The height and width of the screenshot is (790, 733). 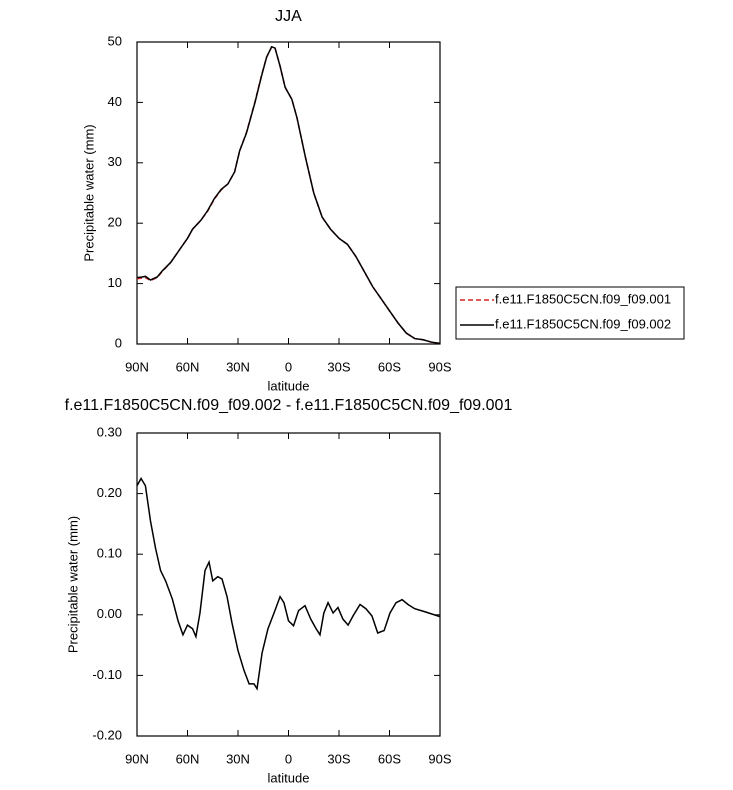 What do you see at coordinates (115, 101) in the screenshot?
I see `y-tick-label: 40` at bounding box center [115, 101].